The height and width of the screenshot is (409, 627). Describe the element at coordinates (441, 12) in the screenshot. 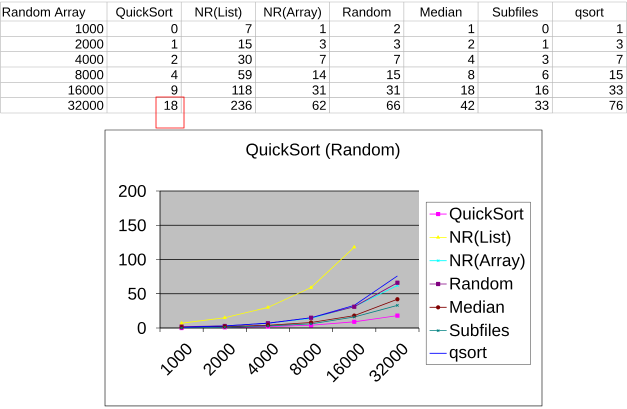

I see `x-tick-label: Median` at that location.